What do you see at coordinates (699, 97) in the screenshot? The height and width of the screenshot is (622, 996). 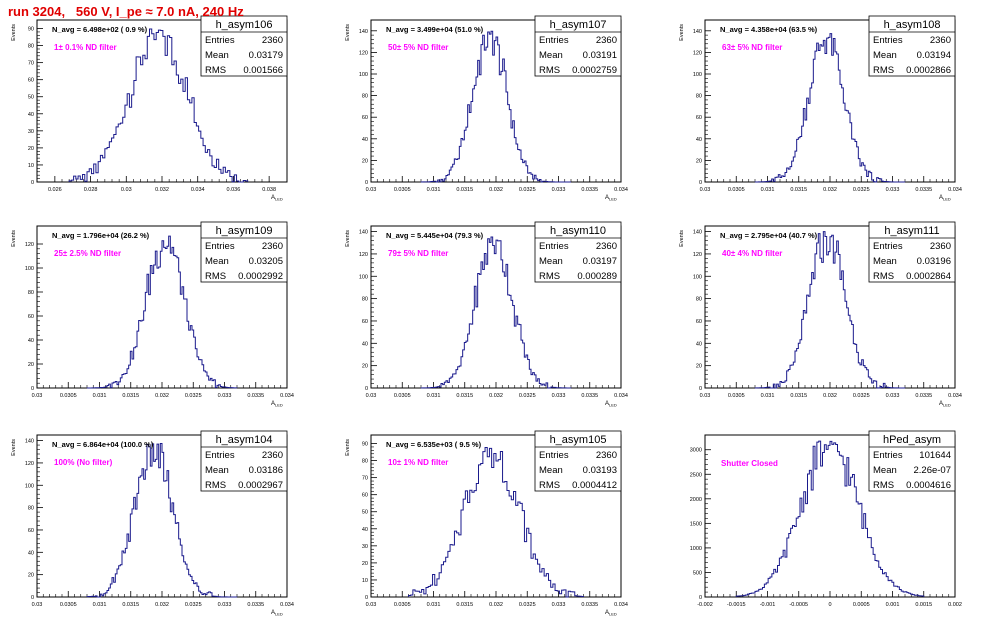 I see `y-tick-label: 80` at bounding box center [699, 97].